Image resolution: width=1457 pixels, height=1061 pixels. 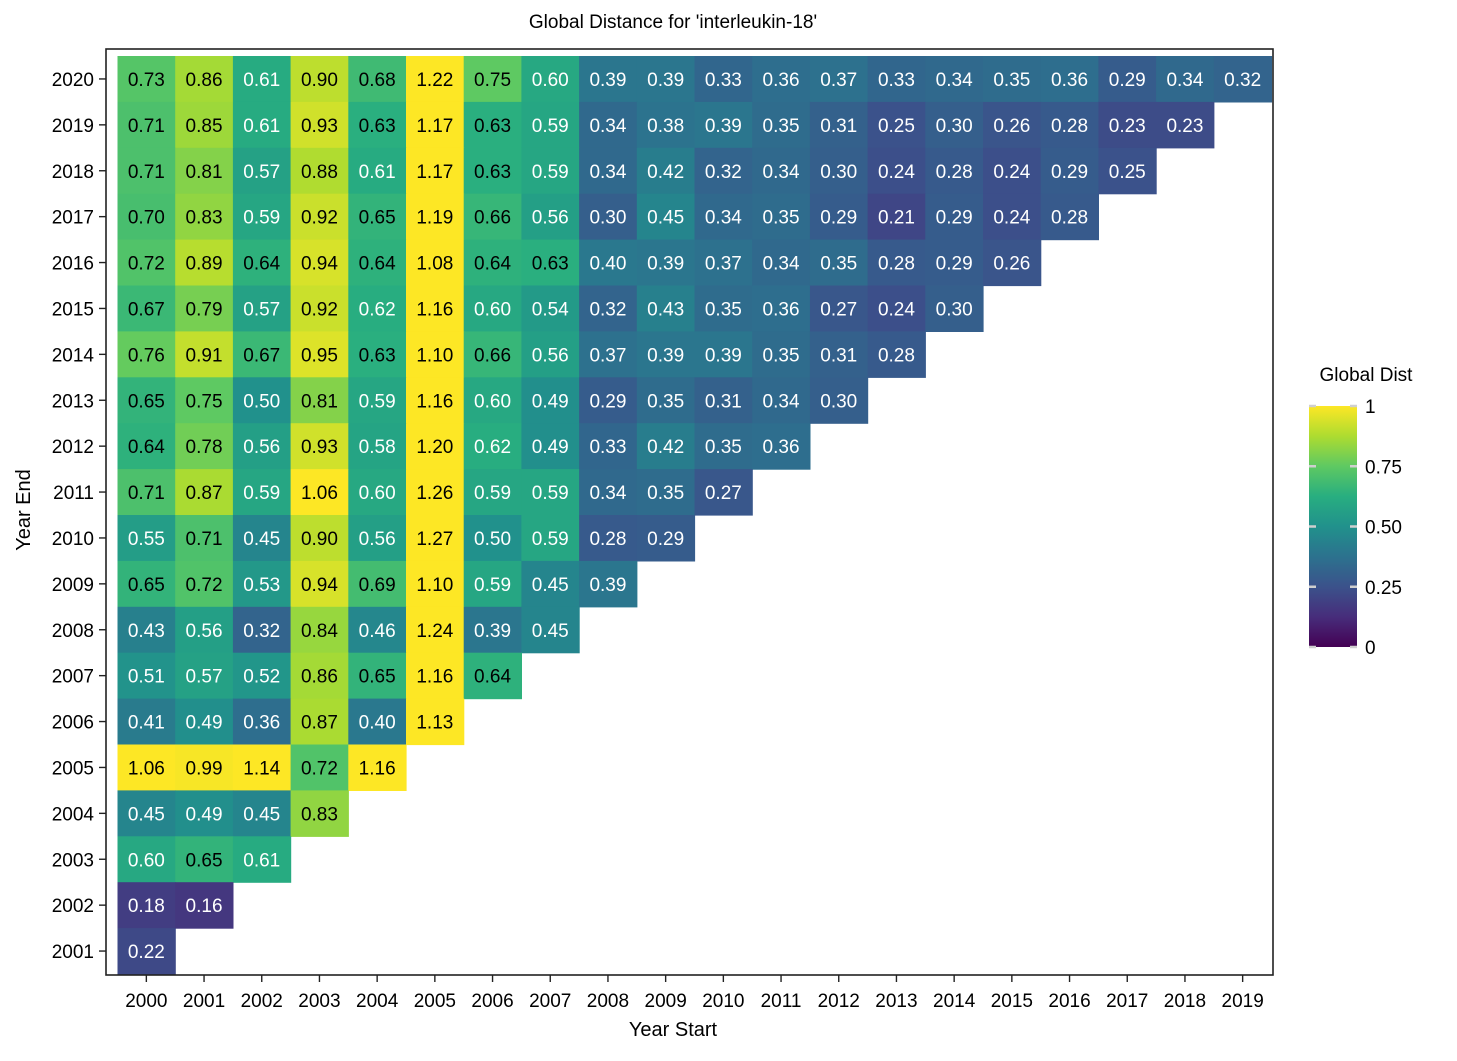 I want to click on cell-value-label: 0.16, so click(x=204, y=906).